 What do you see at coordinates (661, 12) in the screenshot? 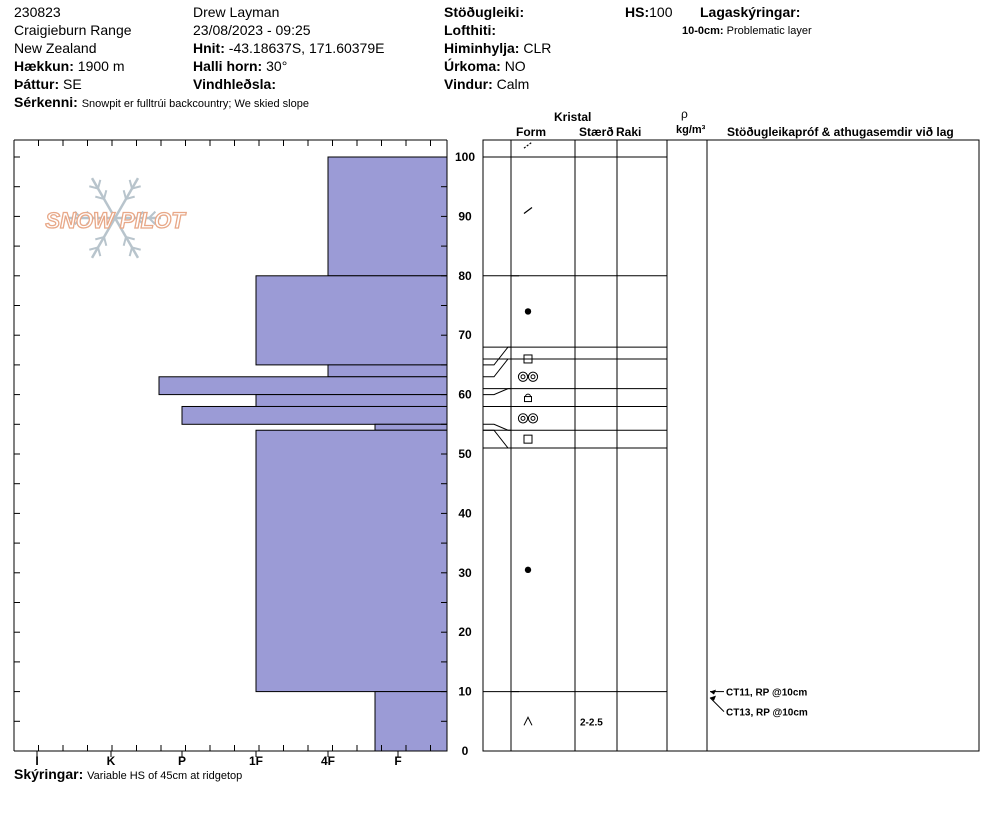
I see `hs-value: 100` at bounding box center [661, 12].